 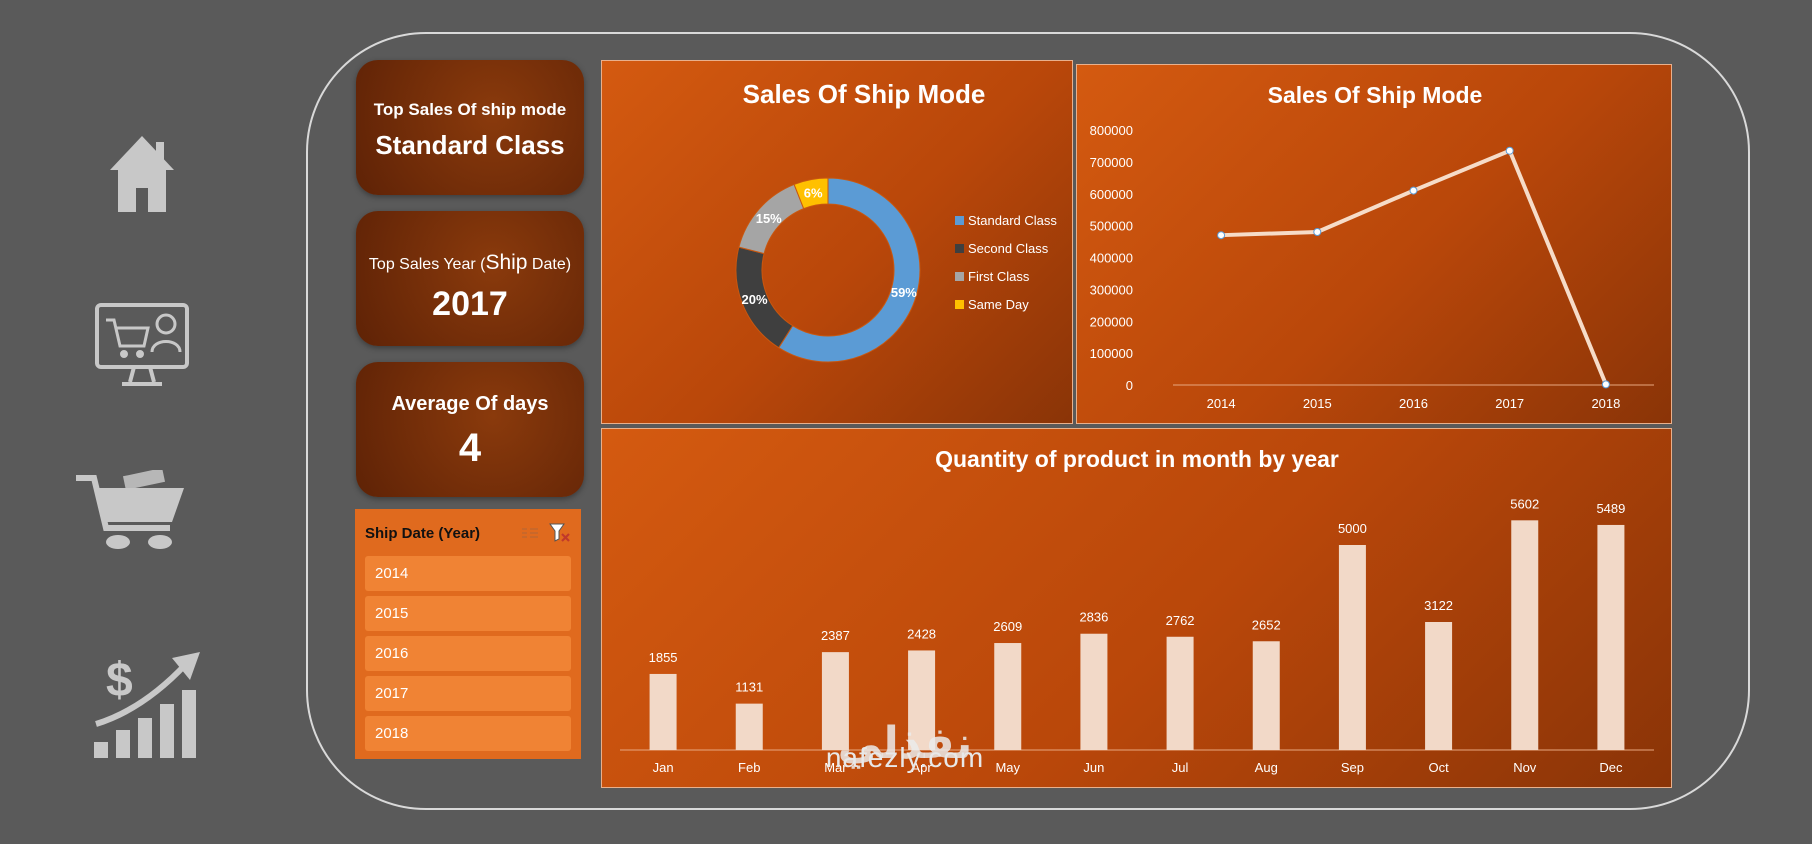 I want to click on y-tick-label: 500000, so click(x=1111, y=226).